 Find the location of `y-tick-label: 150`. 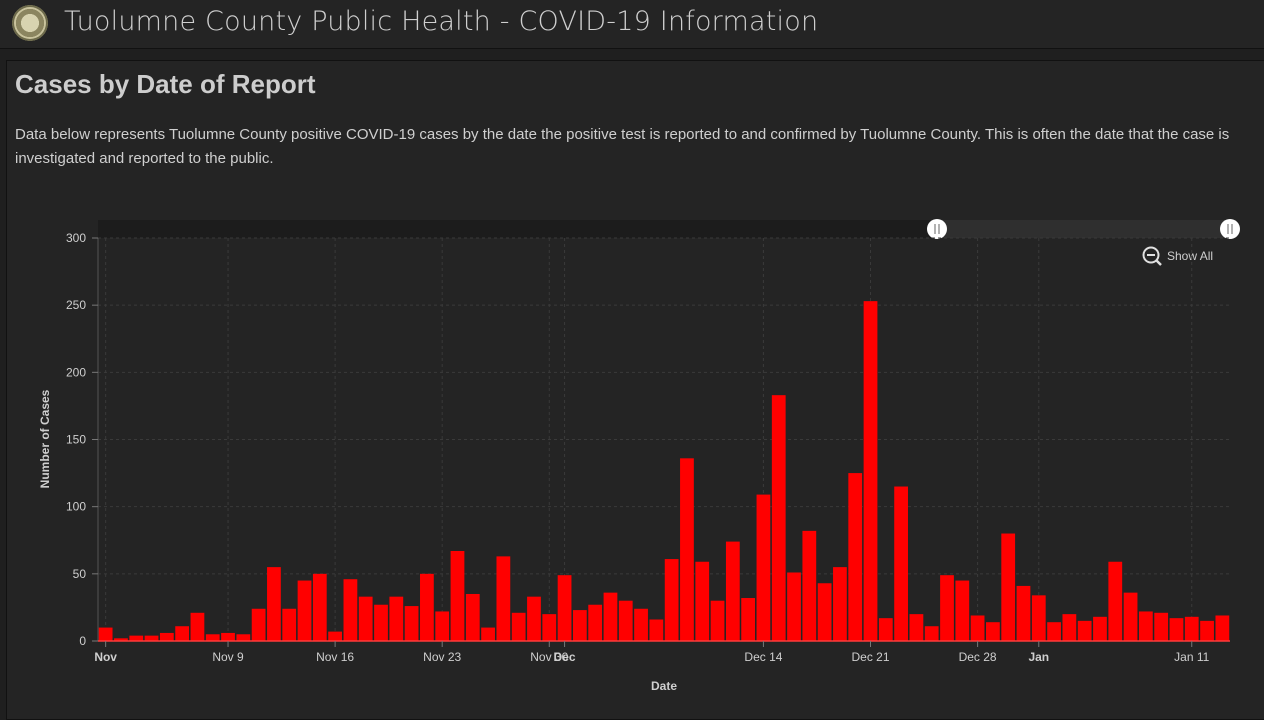

y-tick-label: 150 is located at coordinates (76, 440).